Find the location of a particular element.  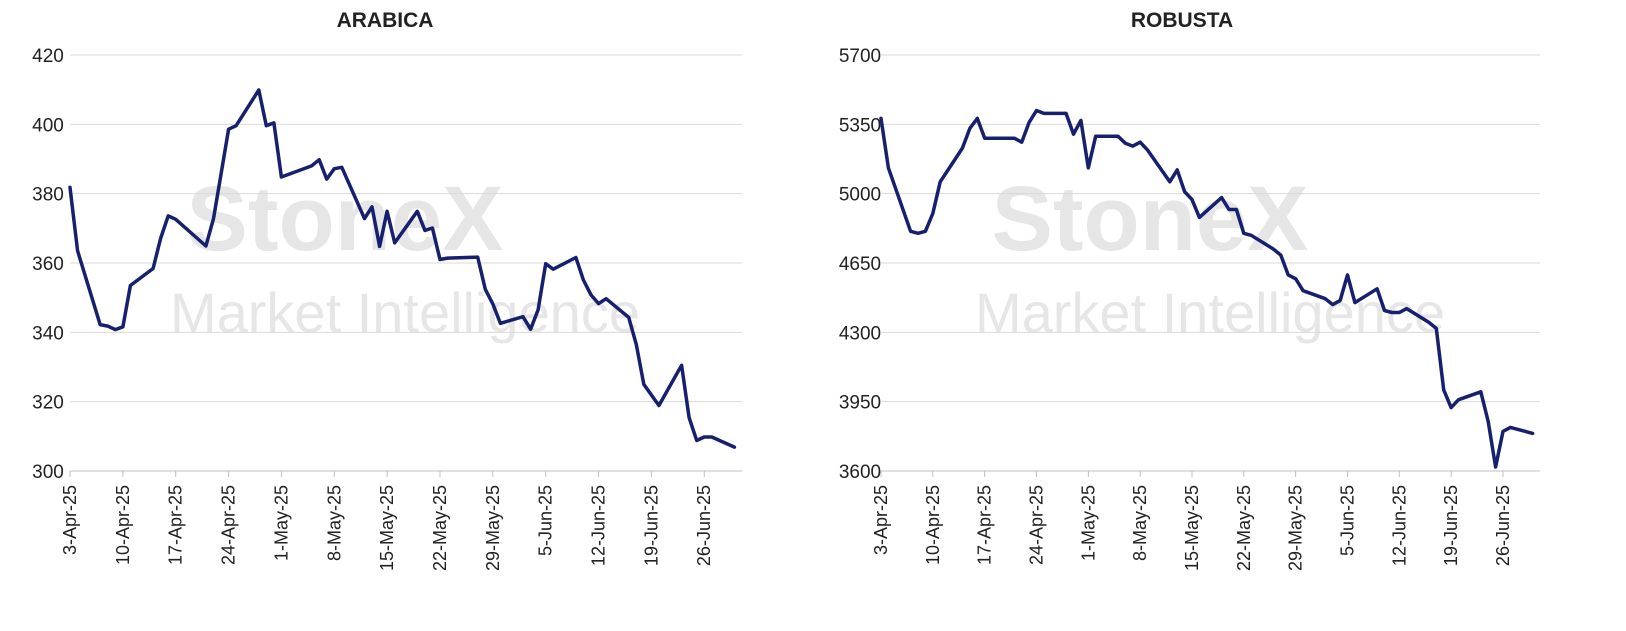

y-tick-label: 320 is located at coordinates (48, 403).